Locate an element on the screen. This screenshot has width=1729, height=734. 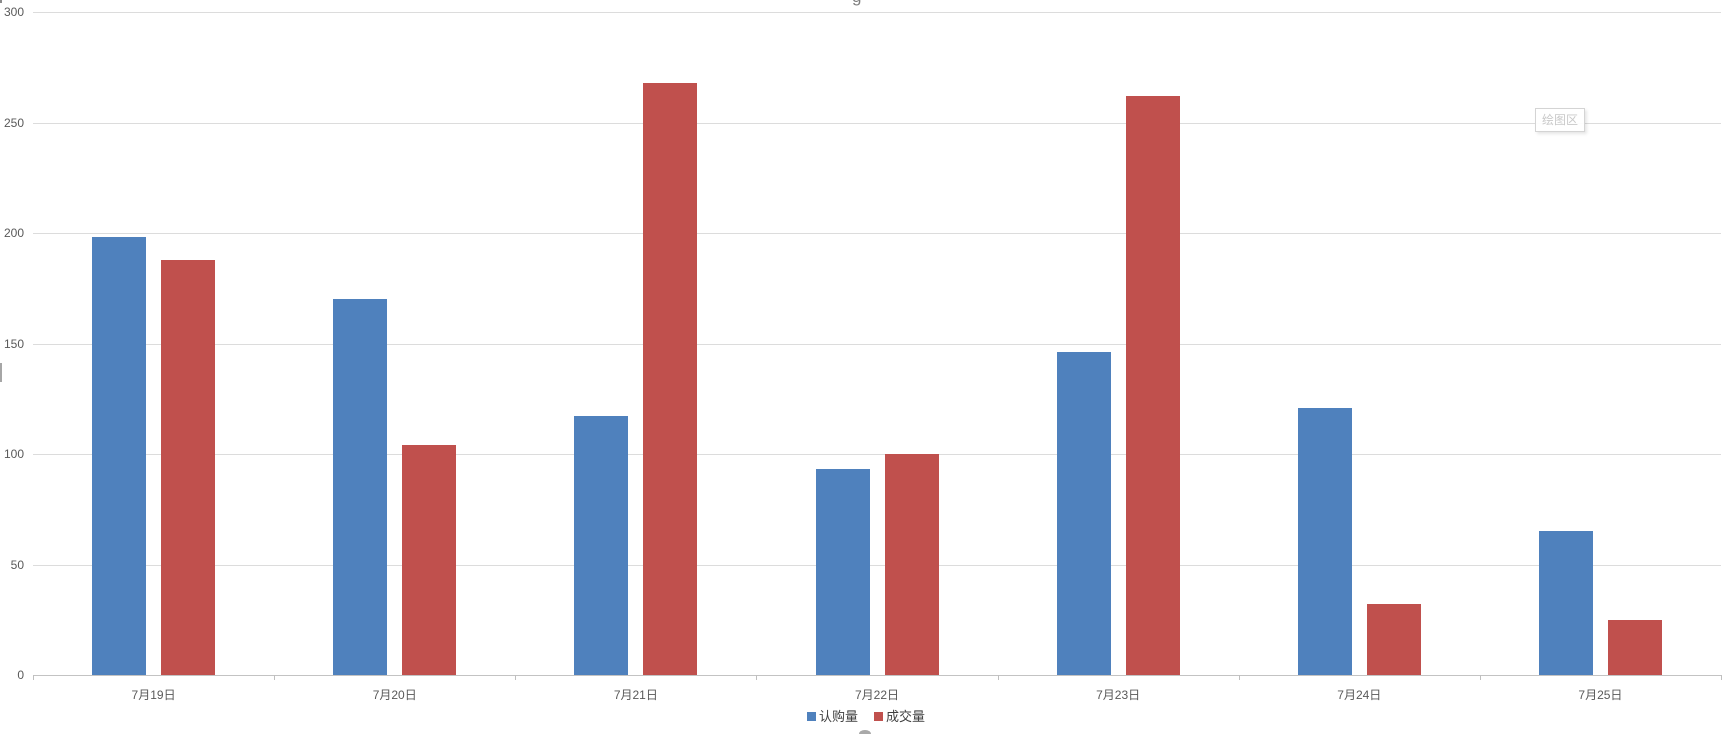
bar-认购量-7月19日 is located at coordinates (119, 456).